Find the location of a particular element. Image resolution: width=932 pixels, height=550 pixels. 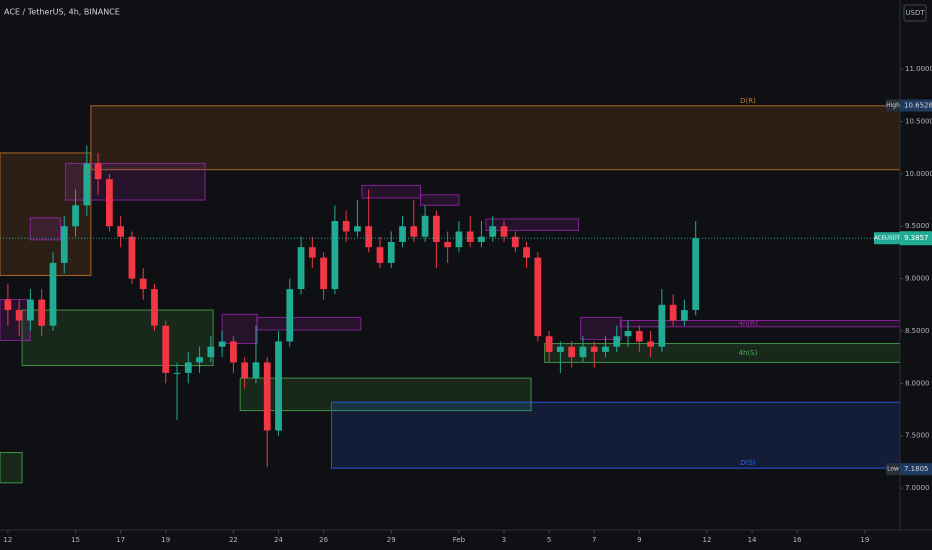

y-tick-label: 7.5000 is located at coordinates (917, 436).